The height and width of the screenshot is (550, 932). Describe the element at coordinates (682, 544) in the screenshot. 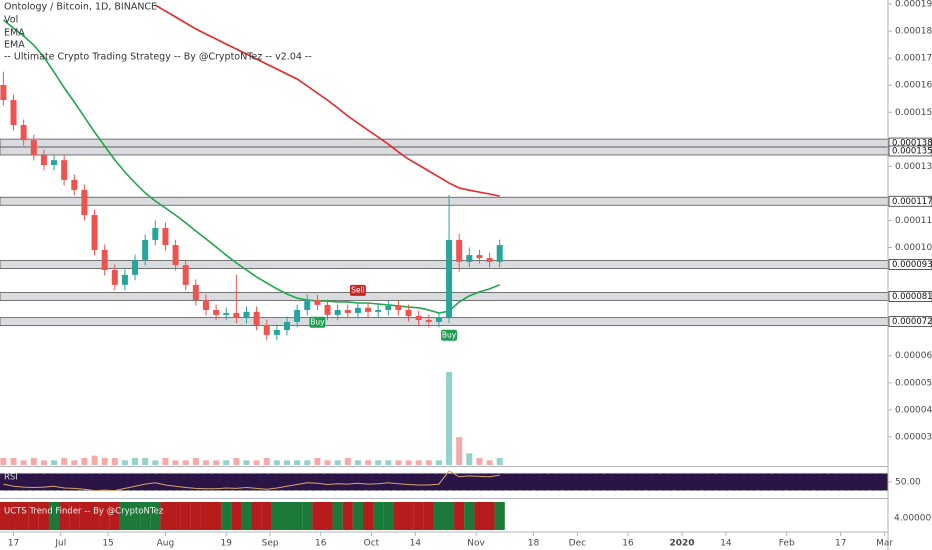

I see `x-tick-label: 2020` at that location.